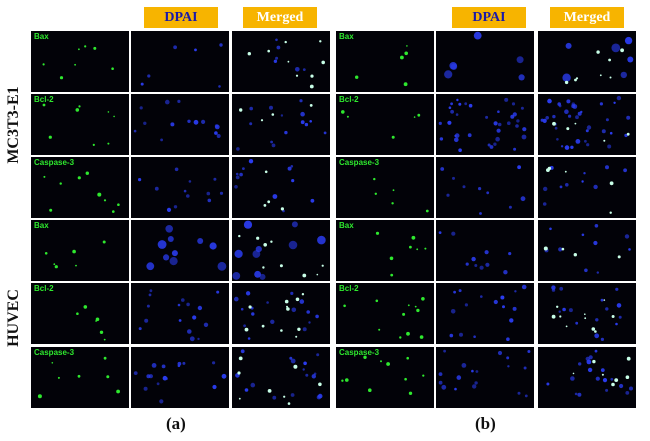  Describe the element at coordinates (385, 61) in the screenshot. I see `micrograph-panel-b-row1-marker: Bax` at that location.